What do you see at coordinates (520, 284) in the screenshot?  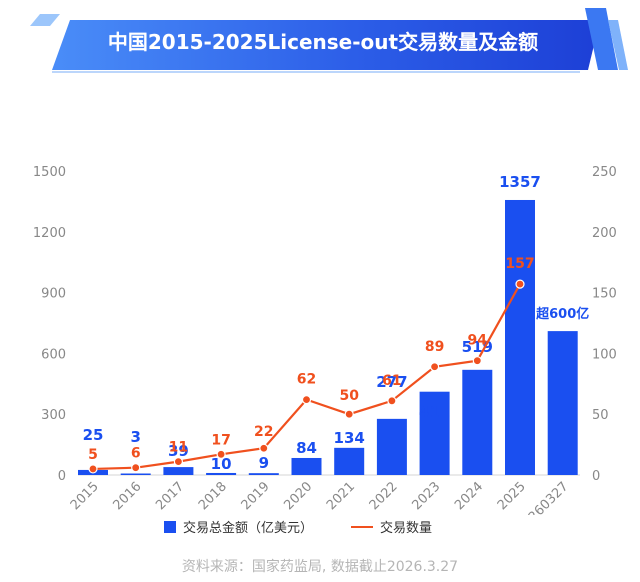 I see `line-point-2025` at bounding box center [520, 284].